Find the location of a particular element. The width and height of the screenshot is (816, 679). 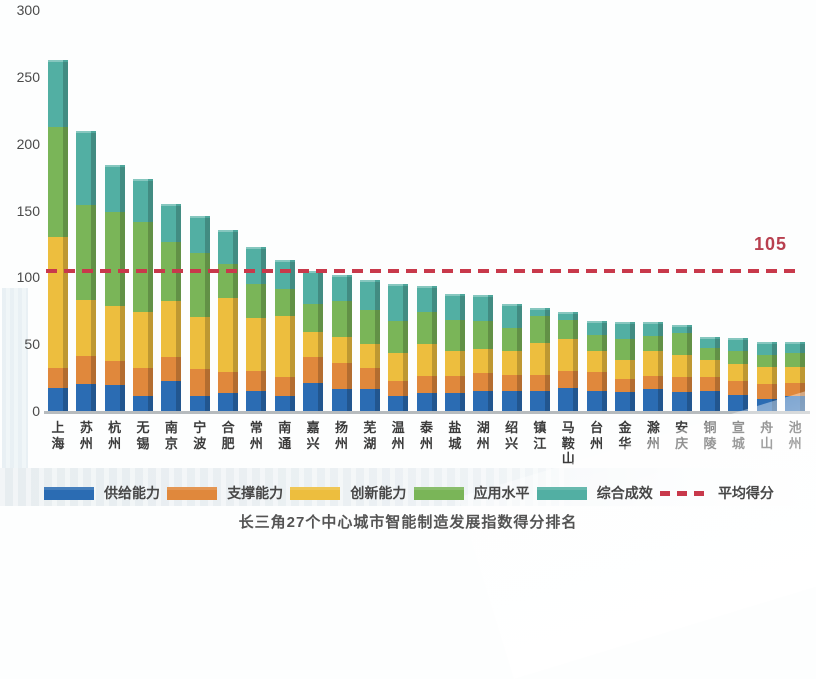

x-axis-label: 南京 is located at coordinates (171, 435).